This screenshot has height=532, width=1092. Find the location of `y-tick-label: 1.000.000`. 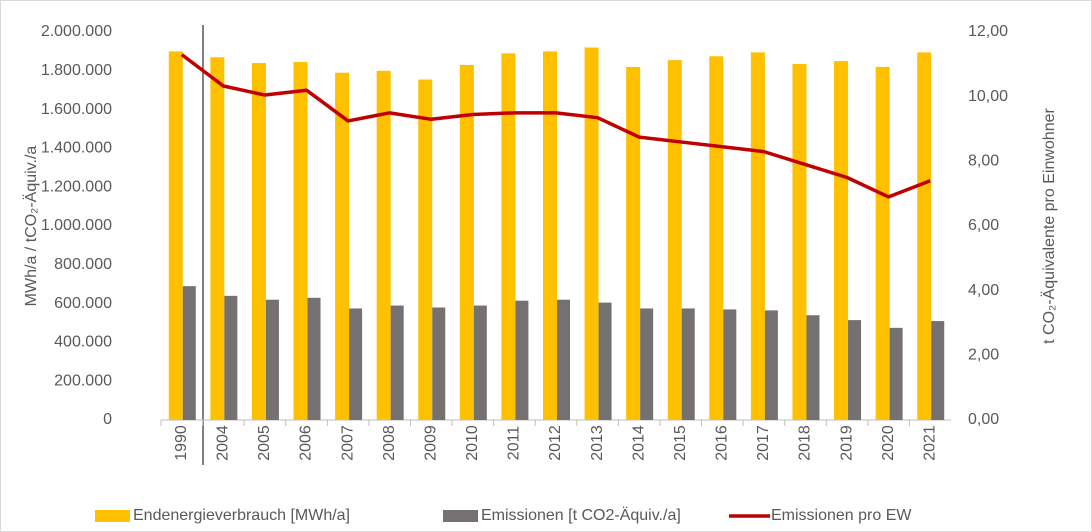

y-tick-label: 1.000.000 is located at coordinates (76, 225).